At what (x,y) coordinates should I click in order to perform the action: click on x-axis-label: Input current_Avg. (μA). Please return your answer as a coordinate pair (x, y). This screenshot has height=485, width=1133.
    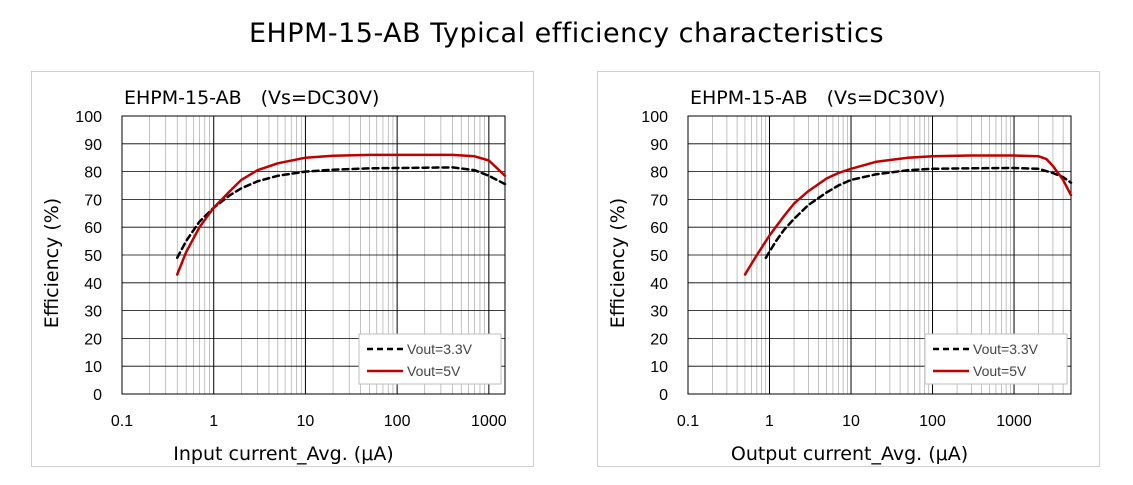
    Looking at the image, I should click on (283, 454).